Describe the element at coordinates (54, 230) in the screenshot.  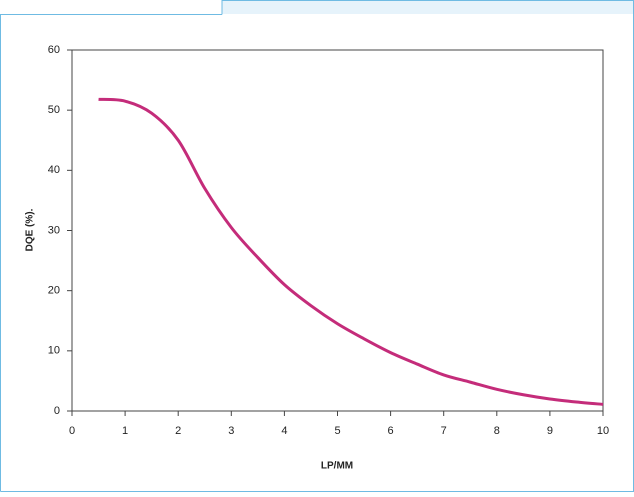
I see `y-tick-label: 30` at that location.